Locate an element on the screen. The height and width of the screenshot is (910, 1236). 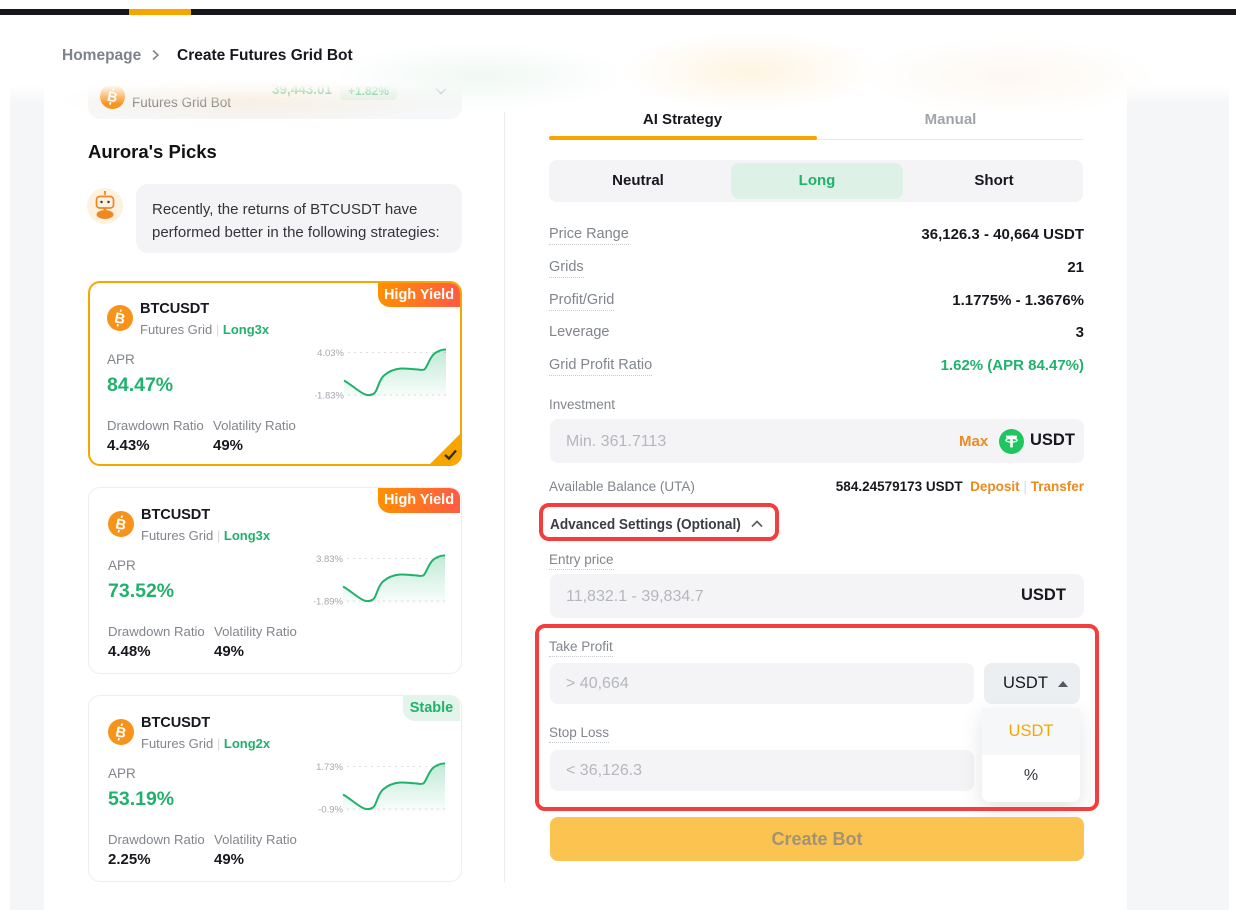
svg-text: -1.89% is located at coordinates (329, 602).